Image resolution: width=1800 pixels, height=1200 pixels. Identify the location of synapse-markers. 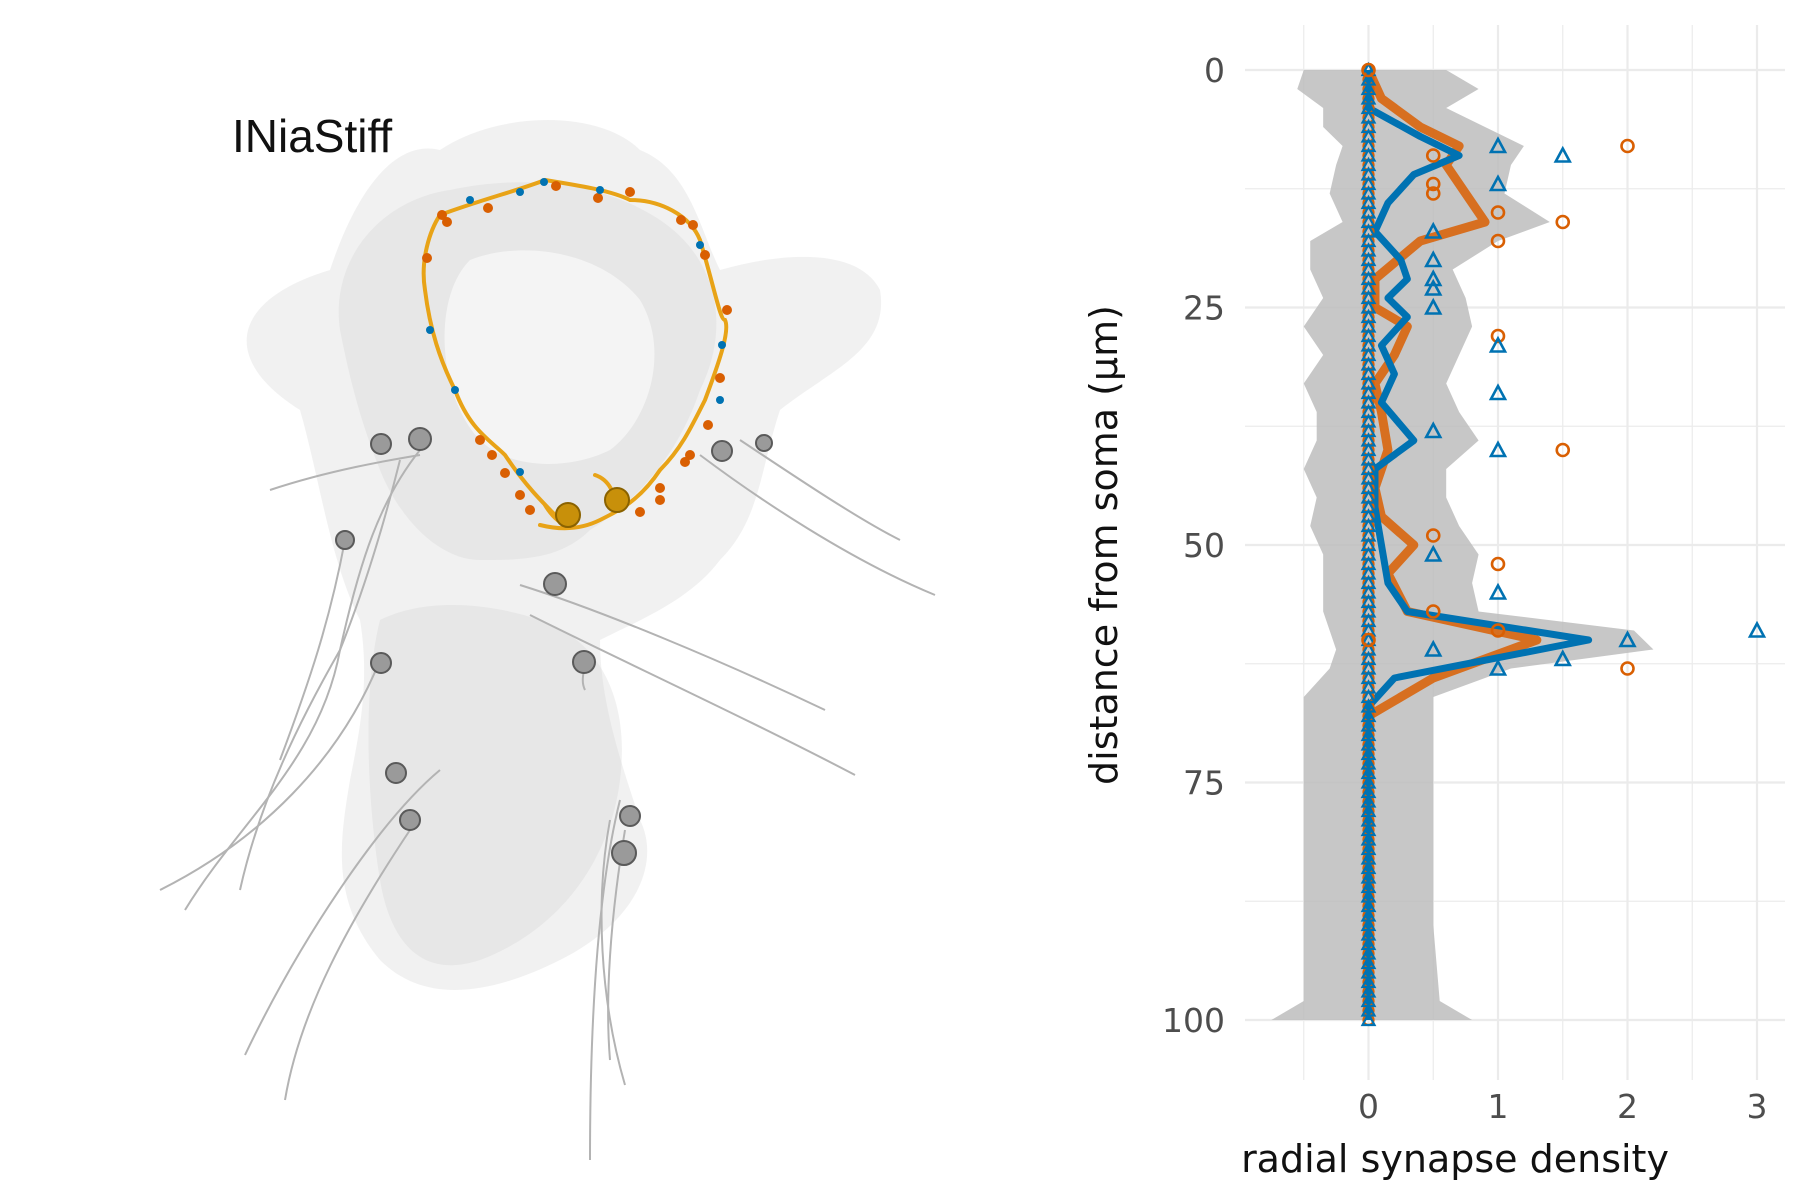
(577, 347).